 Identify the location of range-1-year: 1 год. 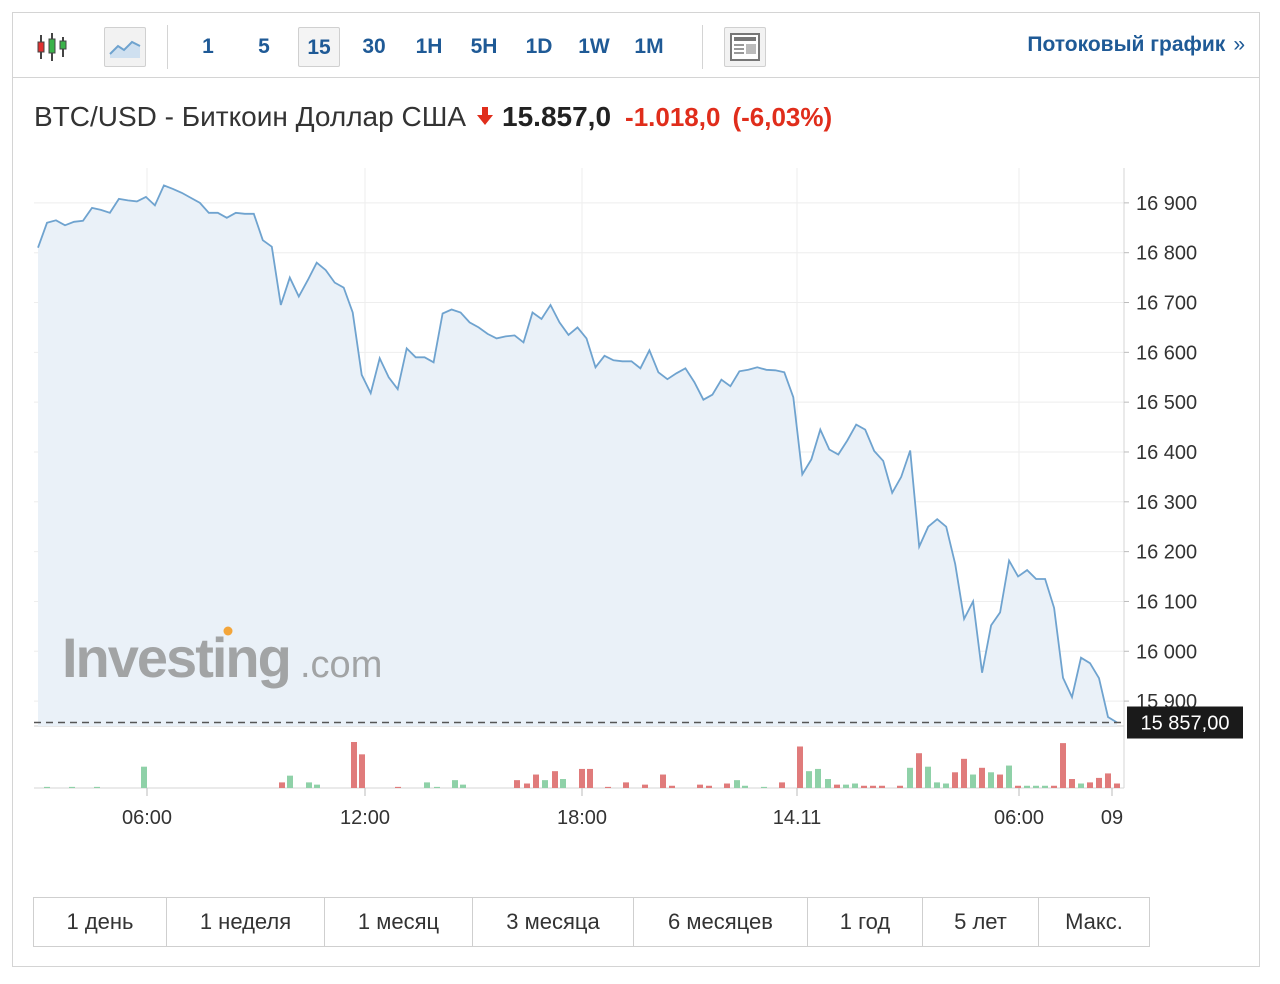
(865, 922).